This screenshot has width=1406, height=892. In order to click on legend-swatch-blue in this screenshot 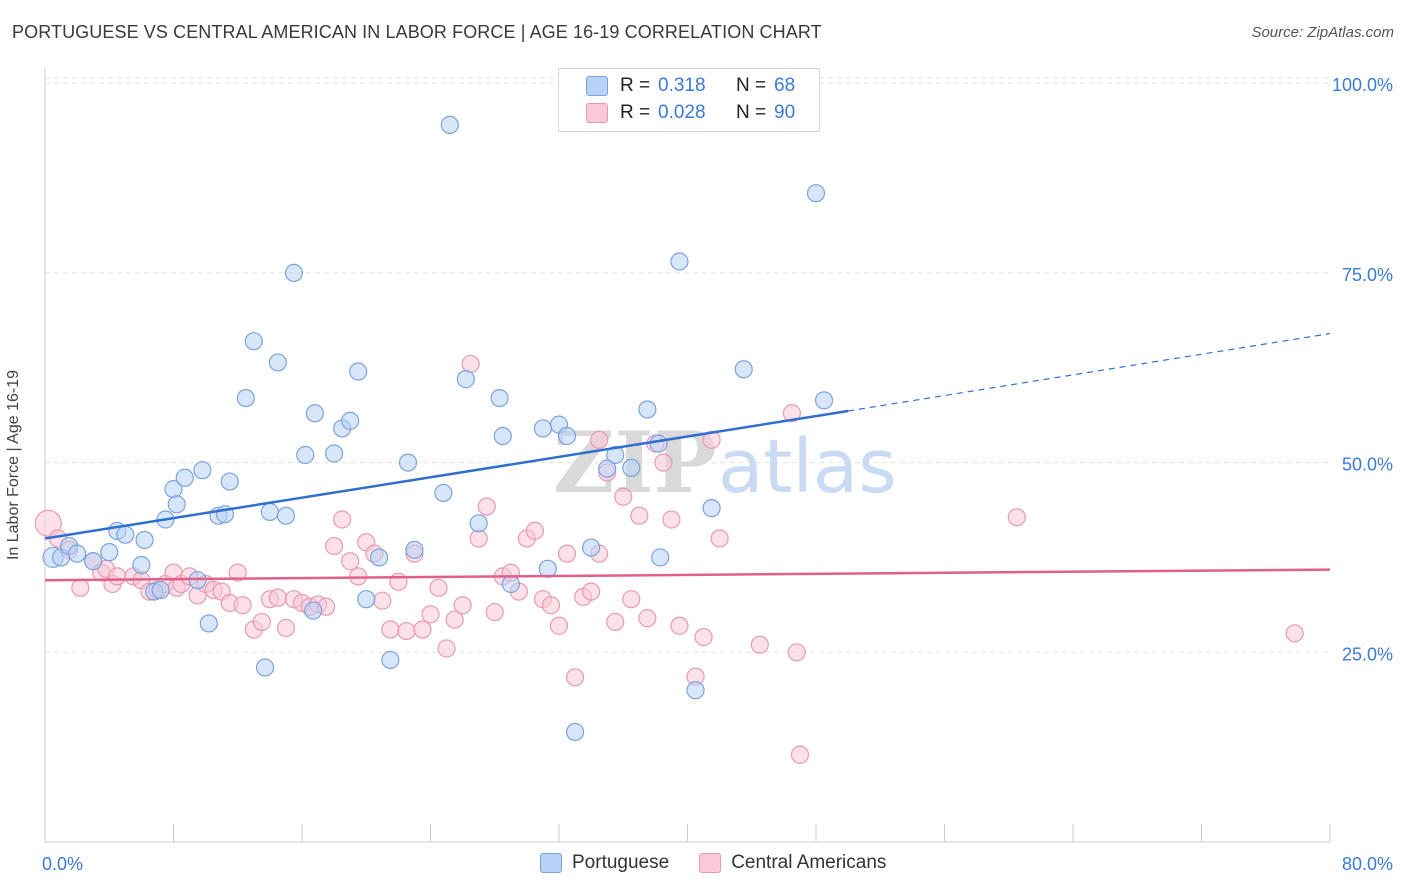, I will do `click(551, 863)`.